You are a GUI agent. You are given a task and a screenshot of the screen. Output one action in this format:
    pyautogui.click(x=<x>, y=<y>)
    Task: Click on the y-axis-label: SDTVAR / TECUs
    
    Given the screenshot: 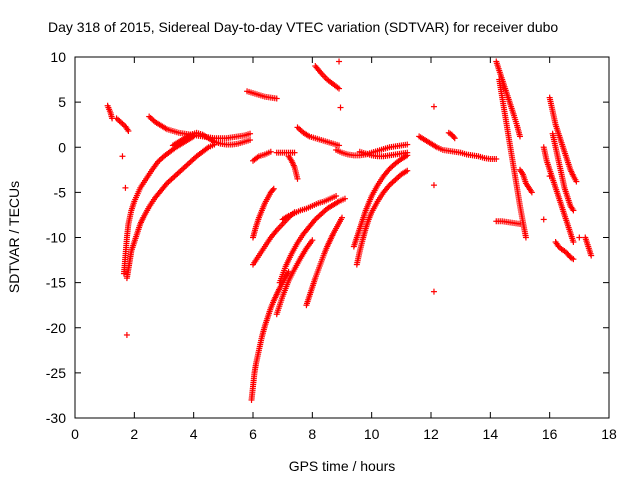 What is the action you would take?
    pyautogui.click(x=14, y=237)
    